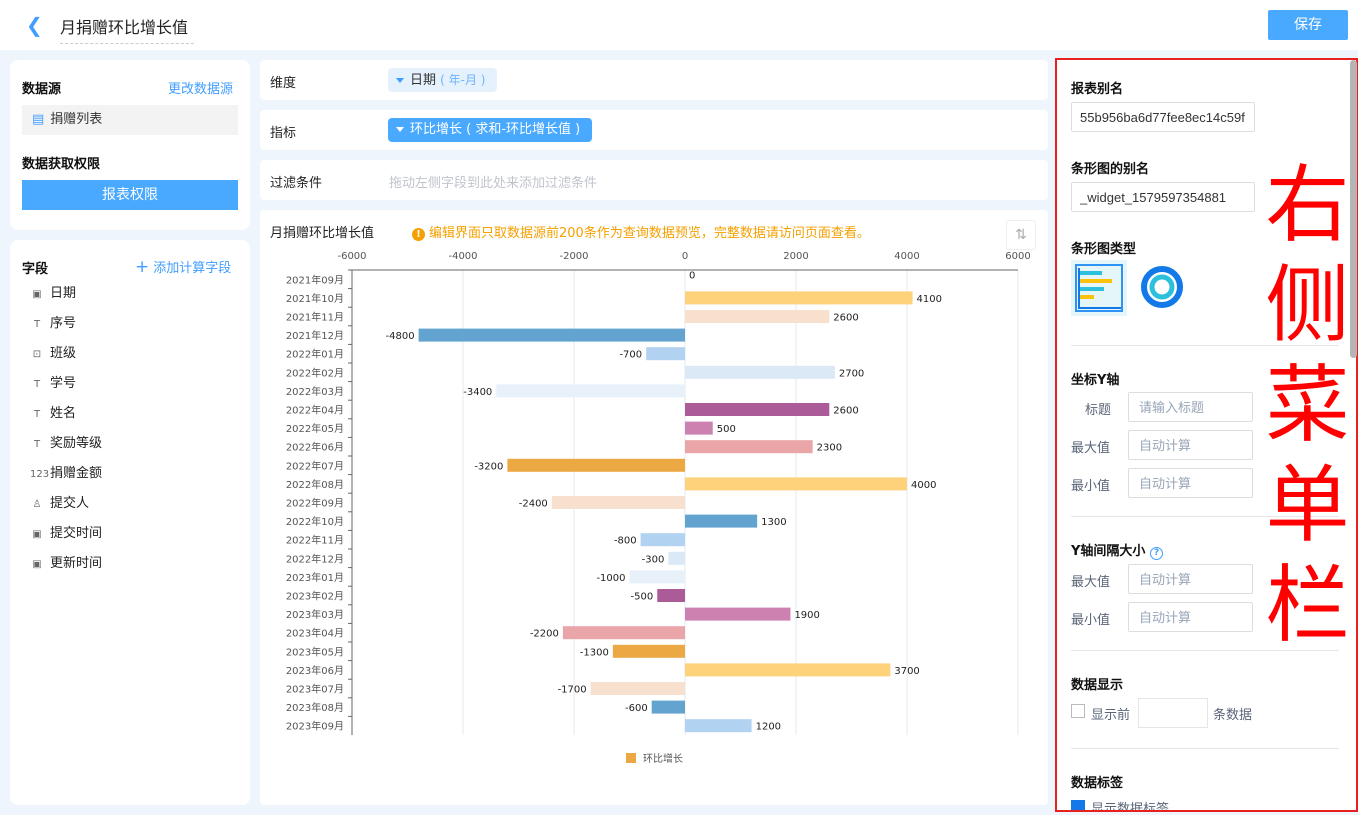 This screenshot has height=815, width=1358. What do you see at coordinates (53, 414) in the screenshot?
I see `field-item: T 姓名` at bounding box center [53, 414].